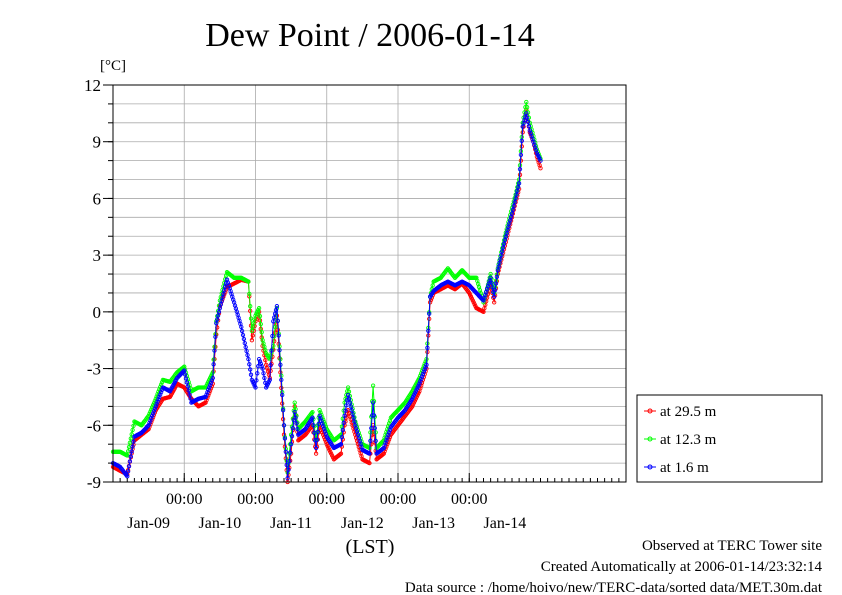 The width and height of the screenshot is (842, 595). What do you see at coordinates (370, 547) in the screenshot?
I see `x-axis-label: (LST)` at bounding box center [370, 547].